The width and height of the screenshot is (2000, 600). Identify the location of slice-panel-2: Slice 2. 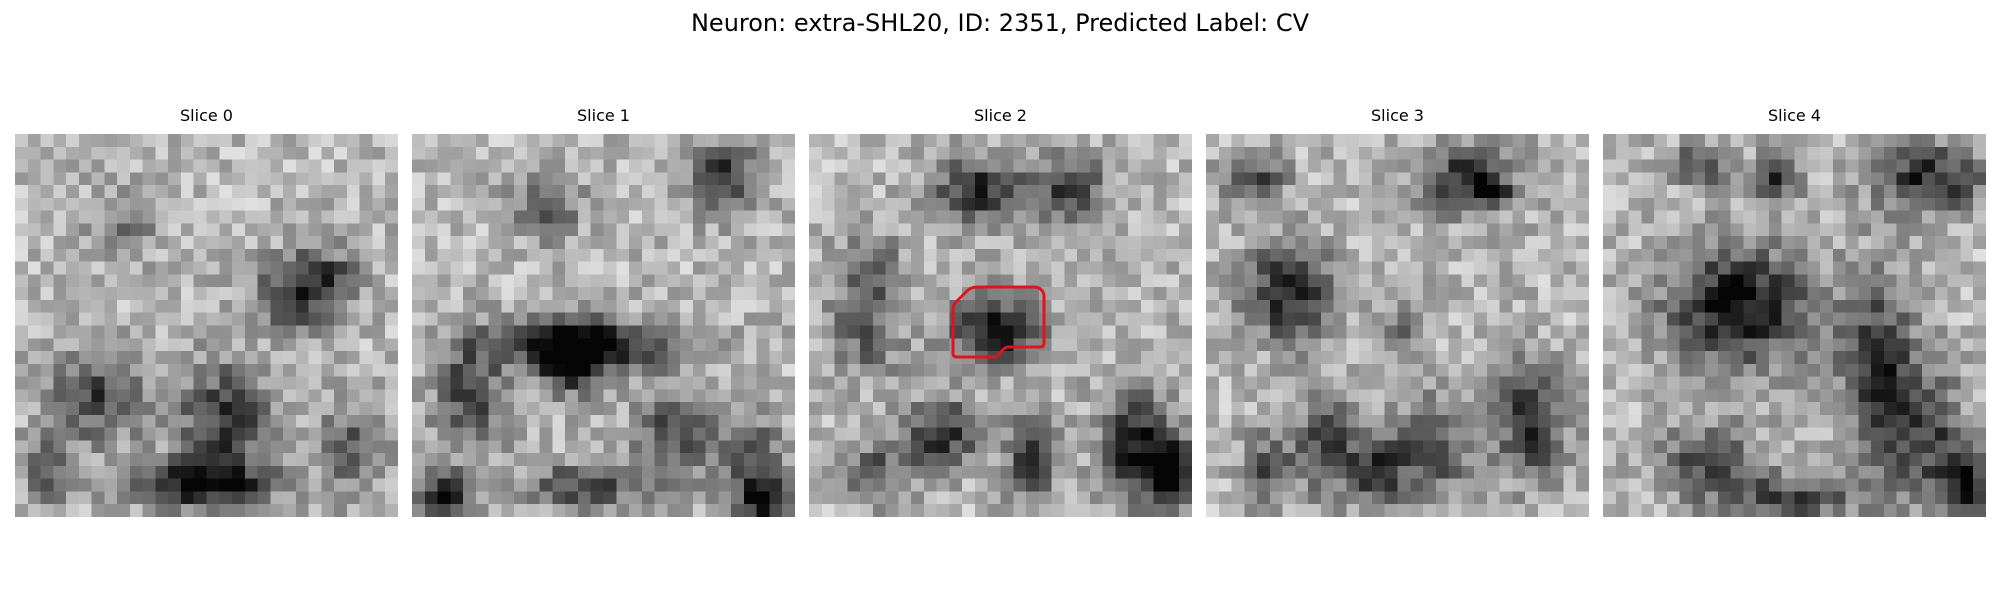
(1000, 311).